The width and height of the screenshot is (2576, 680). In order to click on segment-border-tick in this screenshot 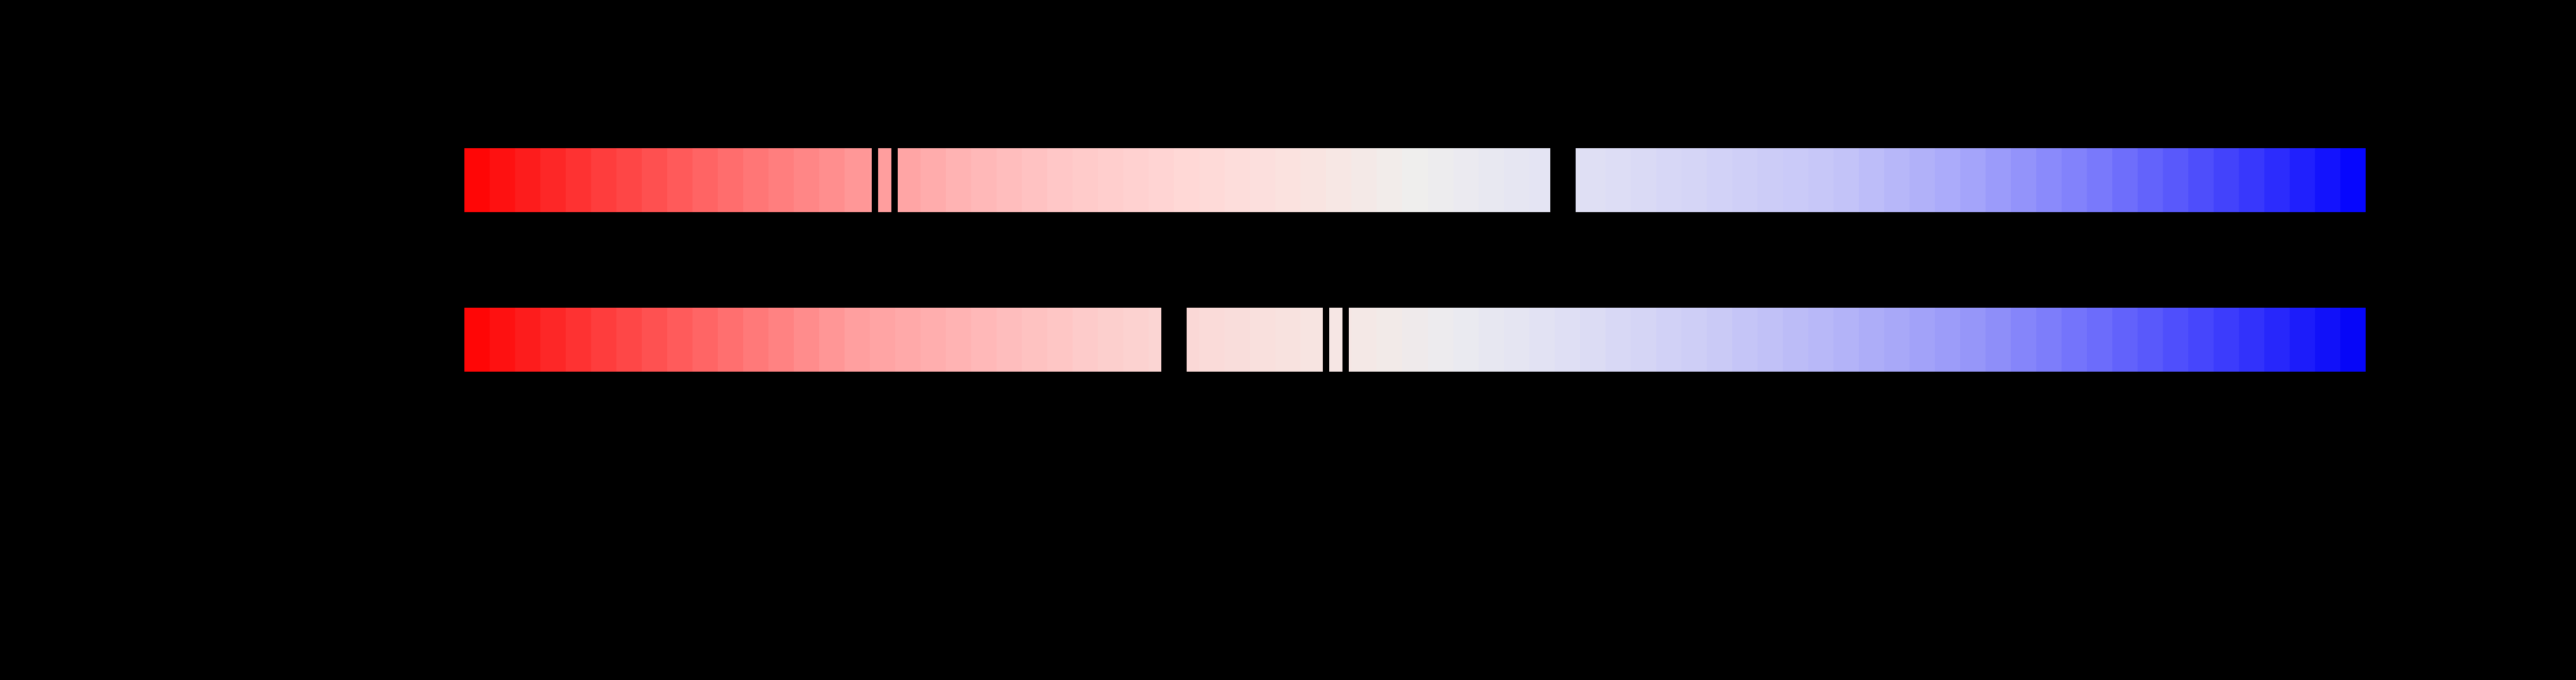, I will do `click(1346, 340)`.